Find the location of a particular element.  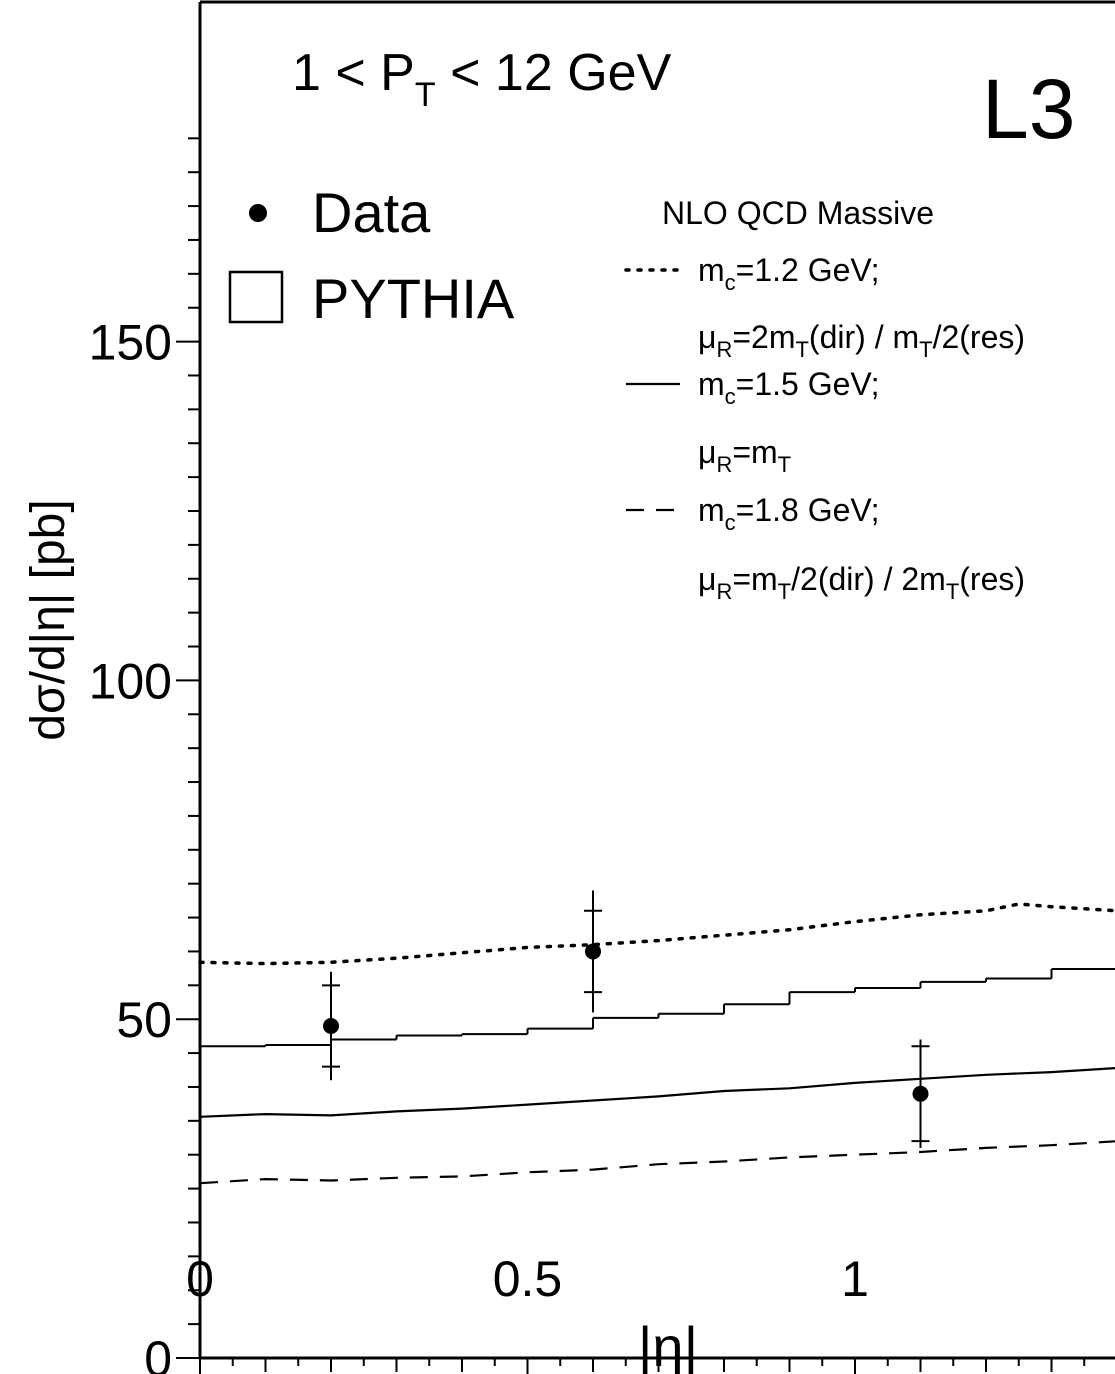

y-tick-label: 150 is located at coordinates (130, 343).